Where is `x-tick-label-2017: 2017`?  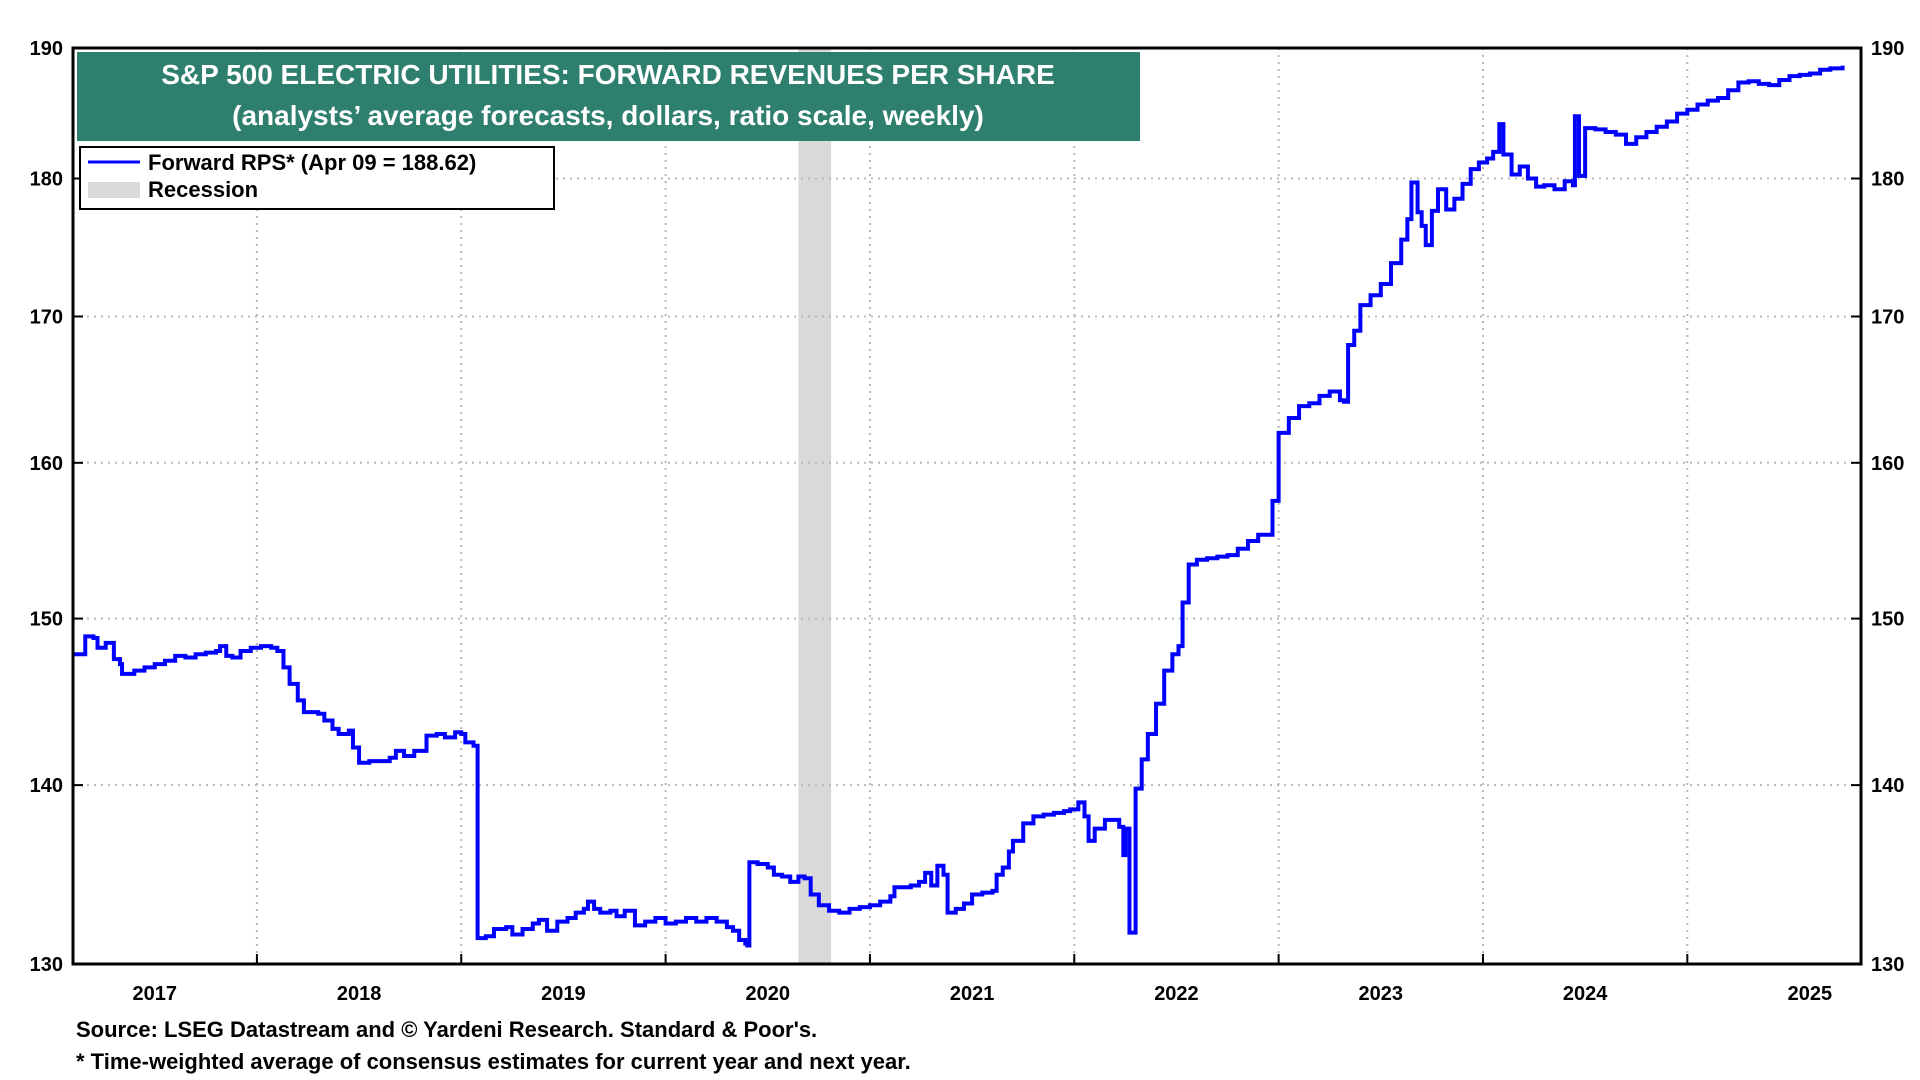
x-tick-label-2017: 2017 is located at coordinates (154, 994).